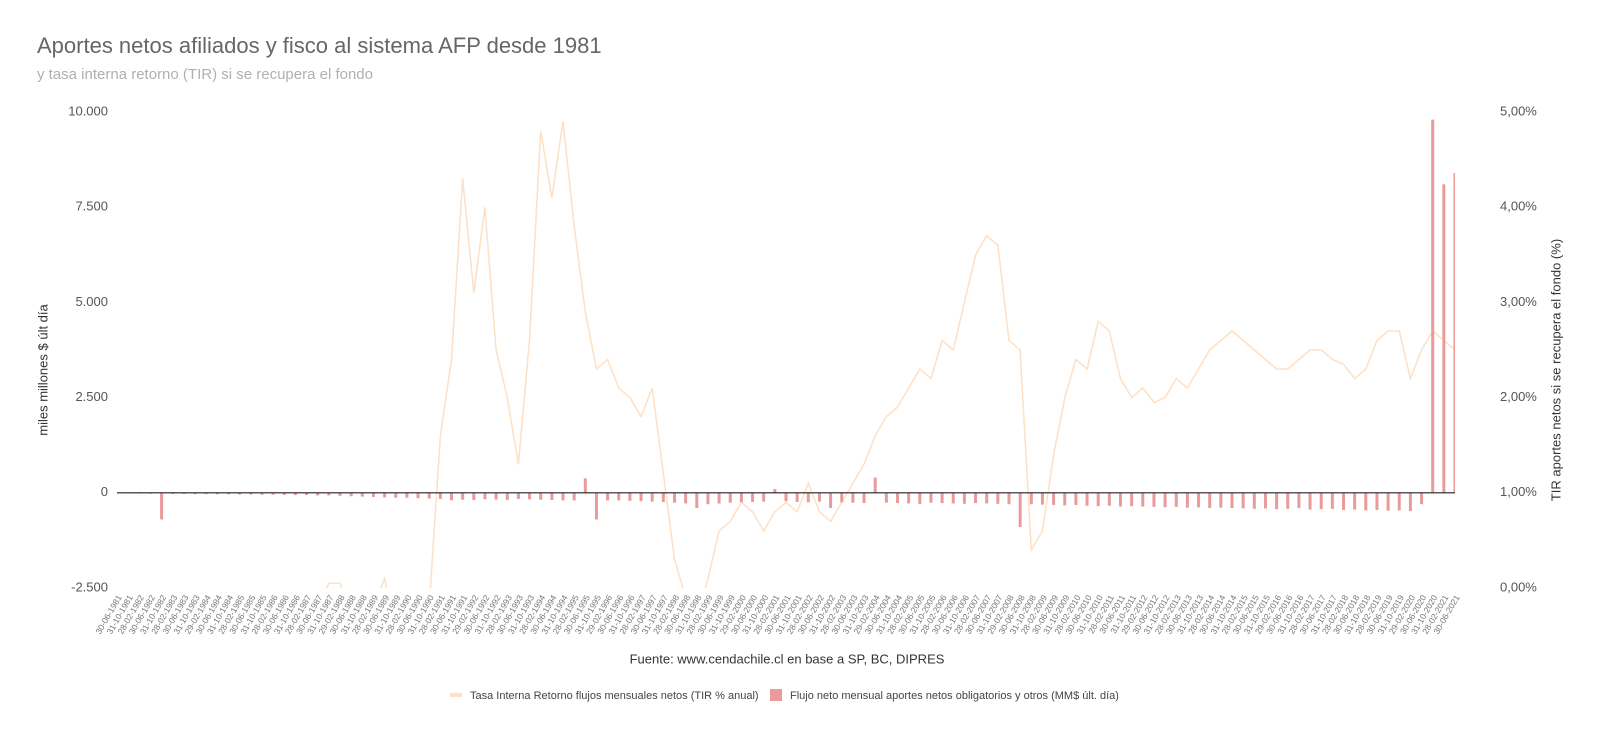 This screenshot has height=755, width=1600. Describe the element at coordinates (1518, 206) in the screenshot. I see `y2-tick-label: 4,00%` at that location.